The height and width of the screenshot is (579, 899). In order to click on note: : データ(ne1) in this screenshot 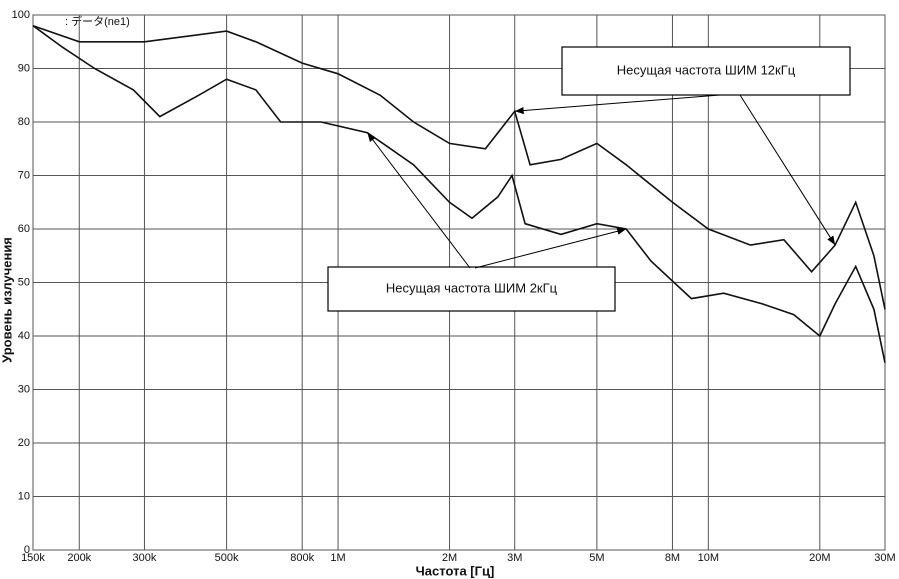, I will do `click(97, 21)`.